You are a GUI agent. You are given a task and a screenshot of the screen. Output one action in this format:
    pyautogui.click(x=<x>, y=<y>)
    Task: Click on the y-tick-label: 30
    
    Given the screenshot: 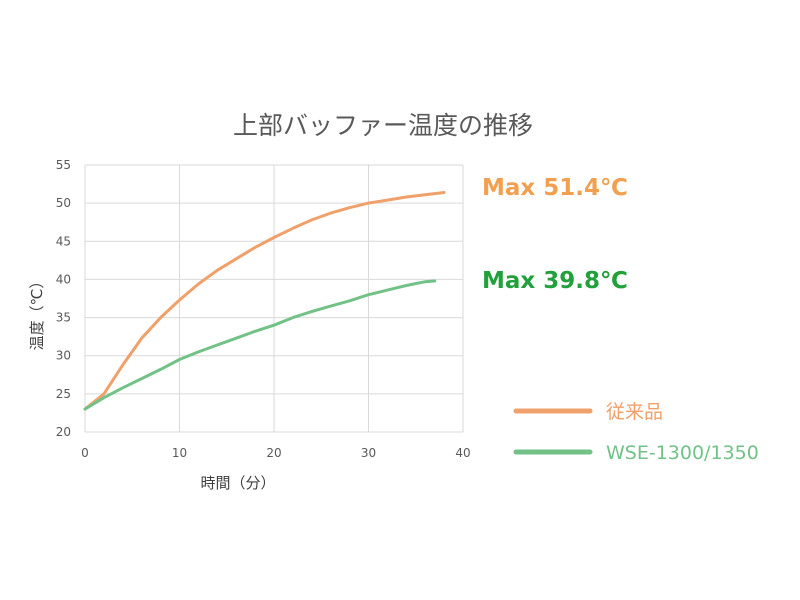 What is the action you would take?
    pyautogui.click(x=63, y=356)
    